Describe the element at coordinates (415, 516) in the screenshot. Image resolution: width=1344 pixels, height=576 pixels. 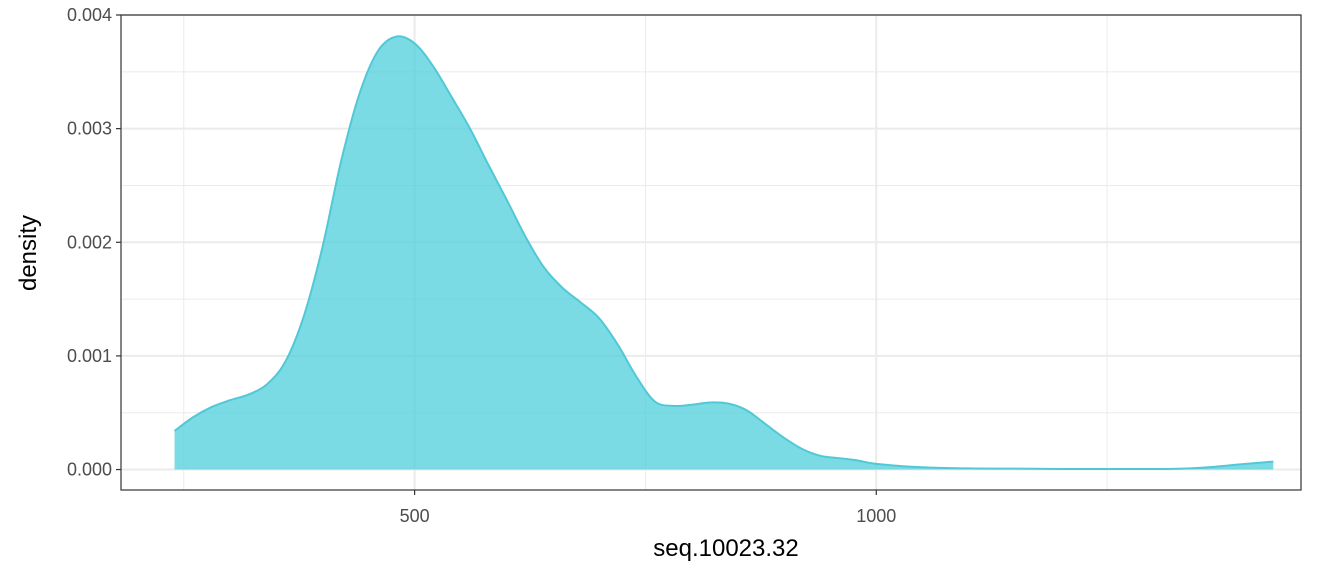
I see `x-tick-label: 500` at that location.